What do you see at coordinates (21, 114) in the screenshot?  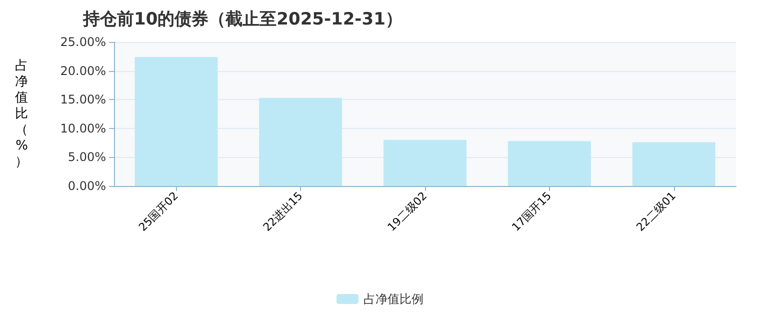 I see `y-axis-title: 占净值比（%）` at bounding box center [21, 114].